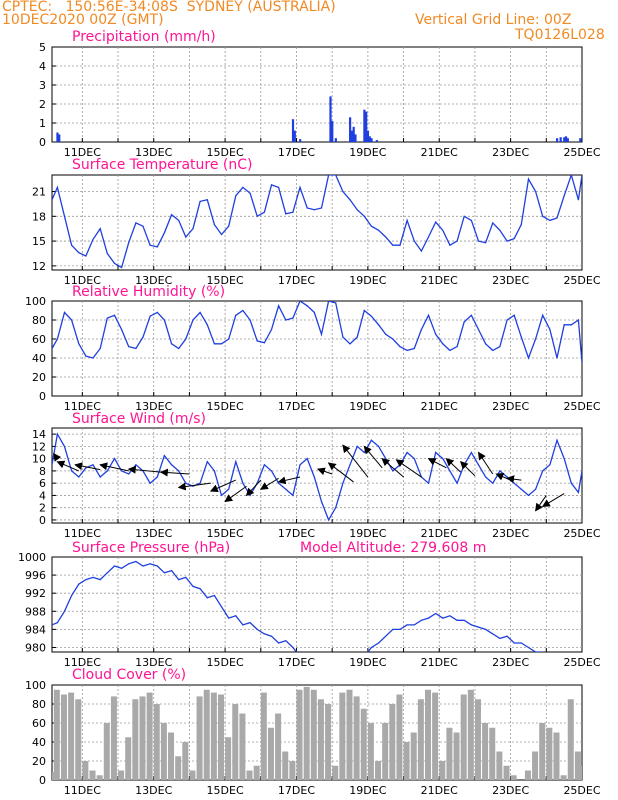  I want to click on y-tick-label: 100, so click(35, 685).